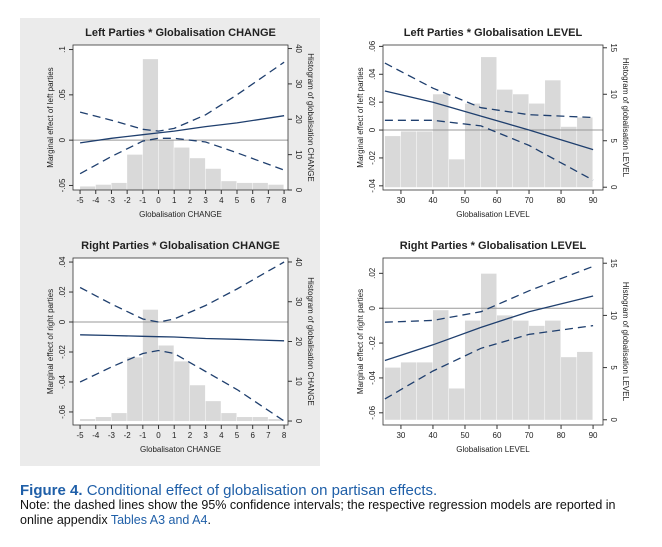  I want to click on x-axis-title: Globalisation CHANGE, so click(180, 214).